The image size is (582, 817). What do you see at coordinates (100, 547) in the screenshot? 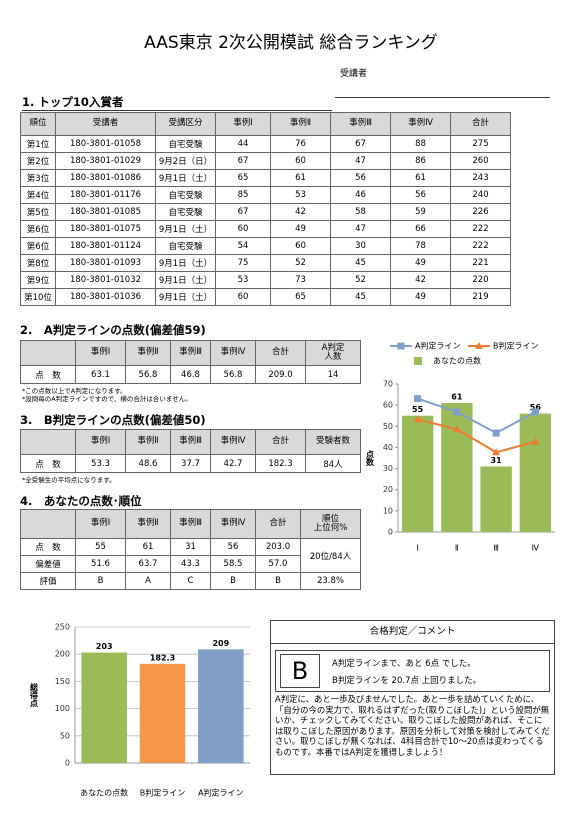
I see `table-cell: 55` at bounding box center [100, 547].